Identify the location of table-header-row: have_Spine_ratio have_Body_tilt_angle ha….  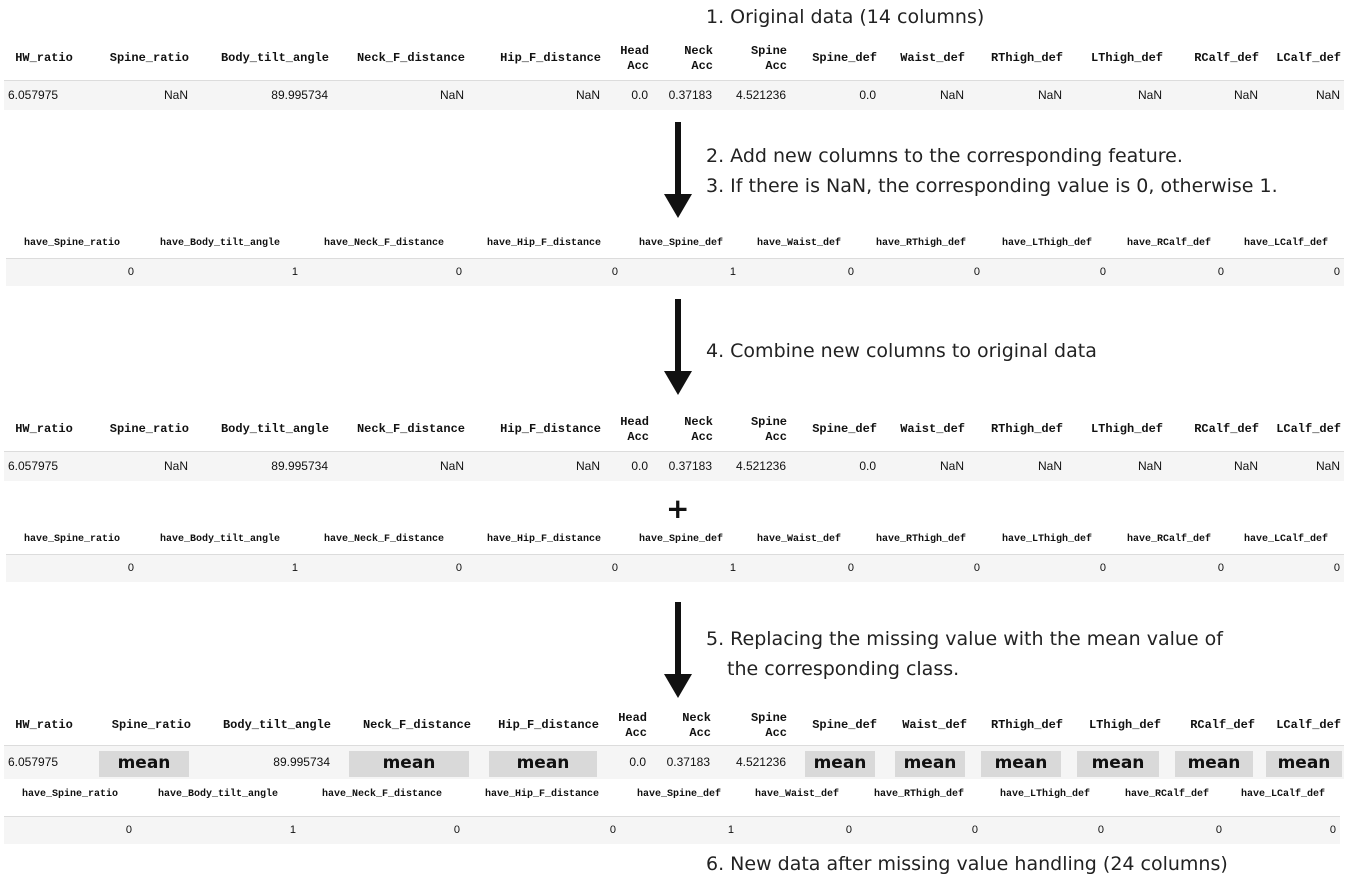
(675, 540).